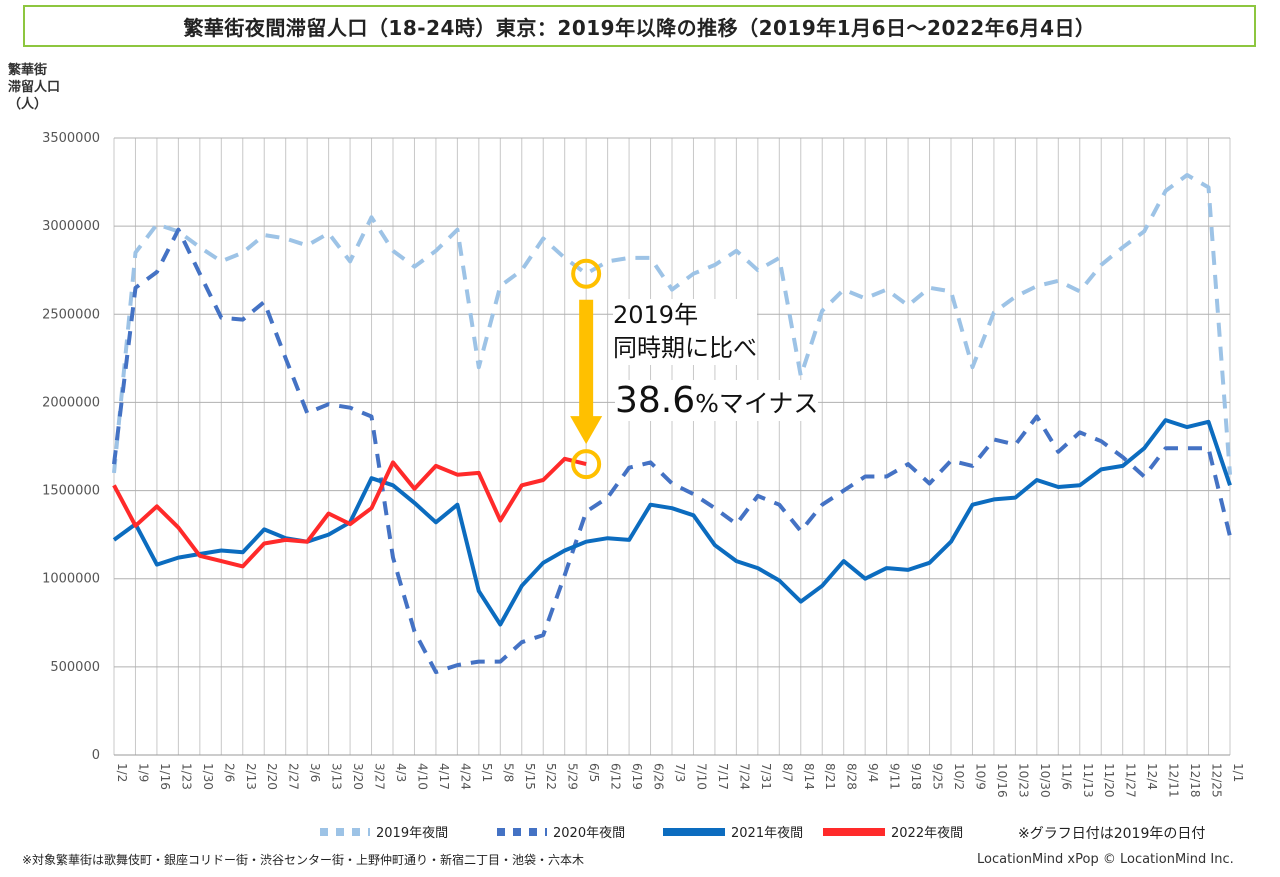 Image resolution: width=1280 pixels, height=877 pixels. What do you see at coordinates (916, 776) in the screenshot?
I see `x-tick-label: 9/18` at bounding box center [916, 776].